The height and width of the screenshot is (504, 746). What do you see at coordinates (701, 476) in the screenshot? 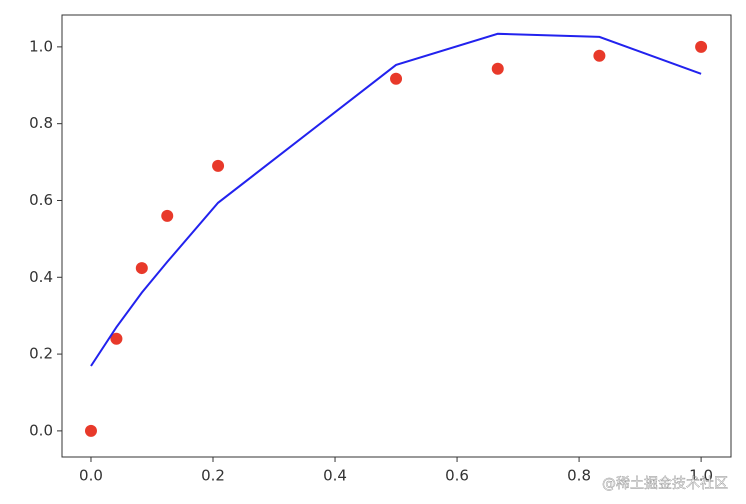
I see `x-tick-label: 1.0` at bounding box center [701, 476].